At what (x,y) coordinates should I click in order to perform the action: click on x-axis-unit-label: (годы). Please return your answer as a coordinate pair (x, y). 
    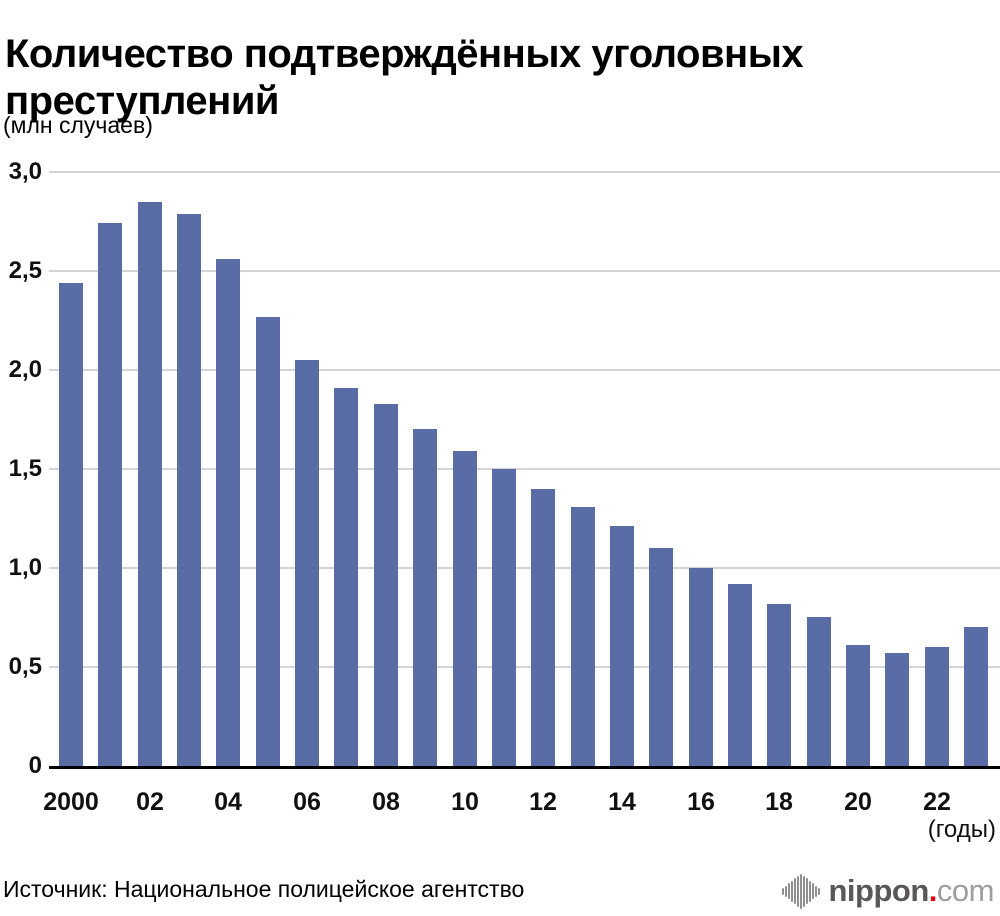
    Looking at the image, I should click on (961, 829).